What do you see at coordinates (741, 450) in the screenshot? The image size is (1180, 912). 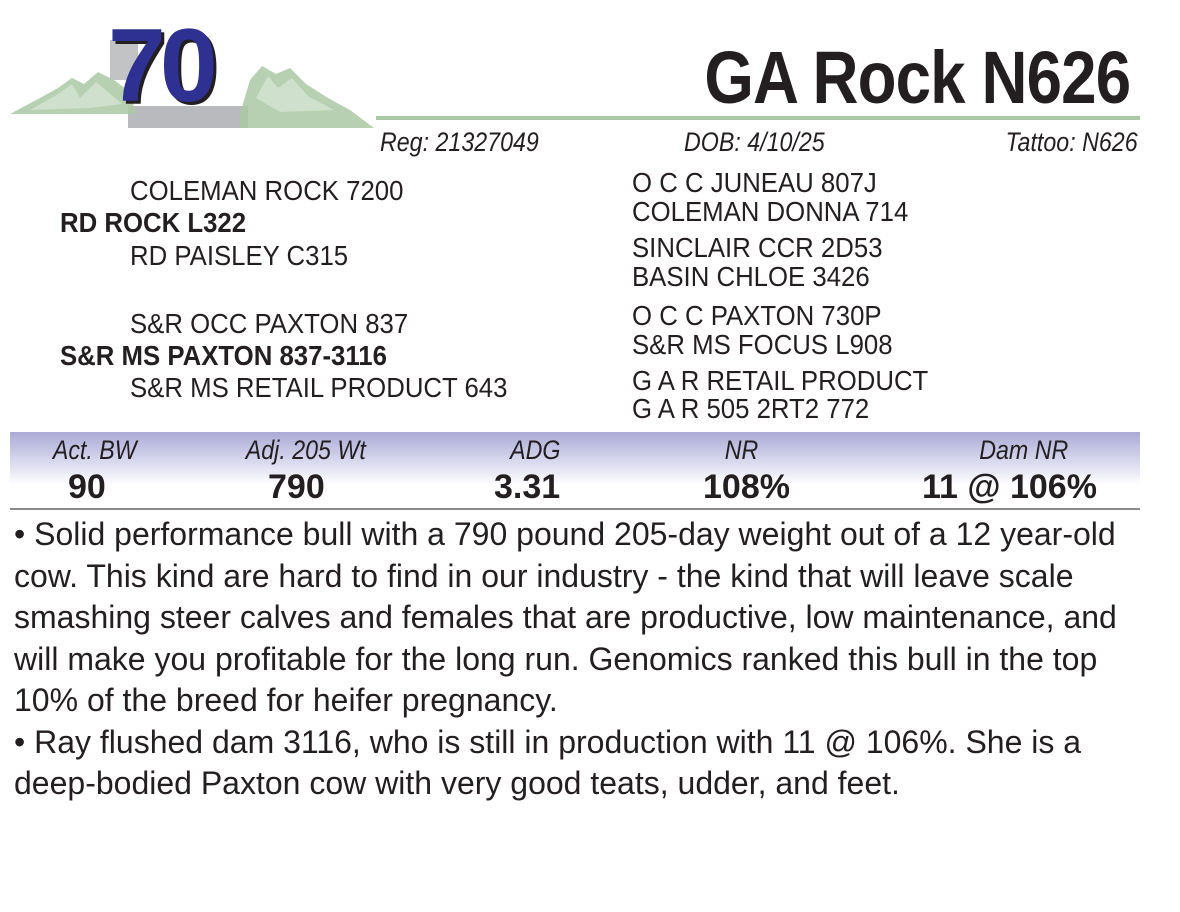 I see `perf-label-nr: NR` at bounding box center [741, 450].